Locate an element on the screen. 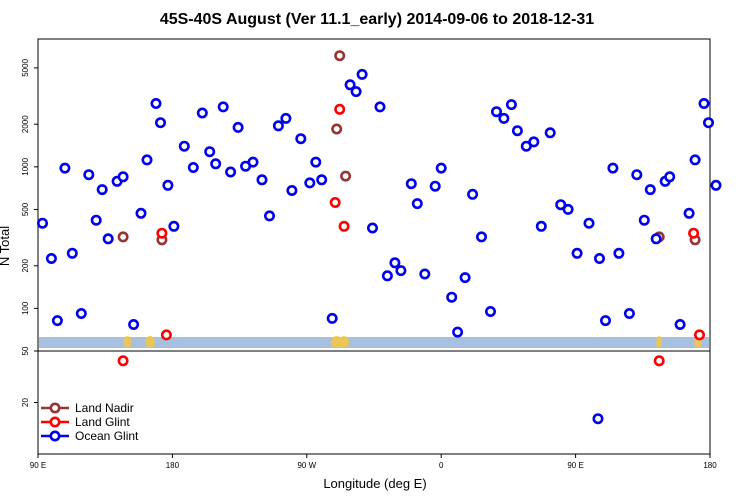  y-tick-label: 50 is located at coordinates (25, 350).